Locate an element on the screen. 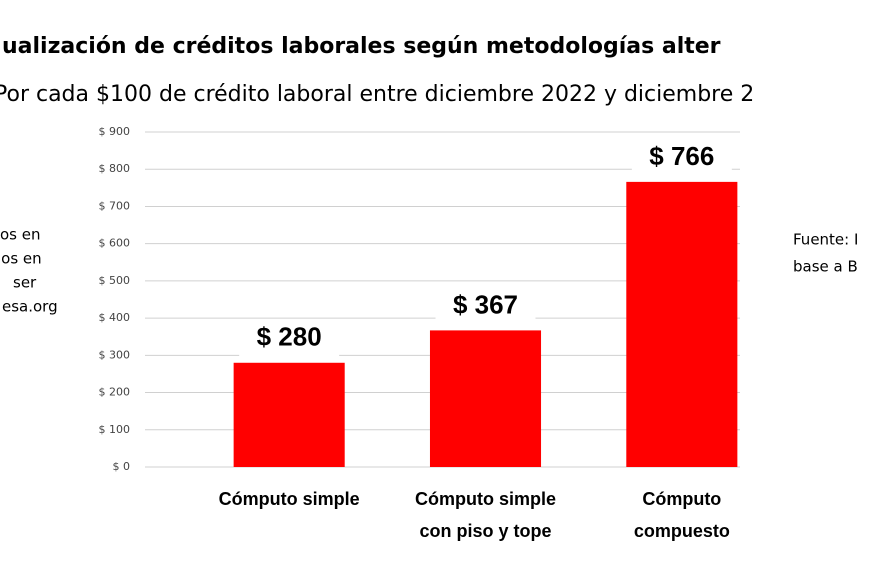 This screenshot has width=870, height=580. x-tick-label: con piso y tope is located at coordinates (485, 531).